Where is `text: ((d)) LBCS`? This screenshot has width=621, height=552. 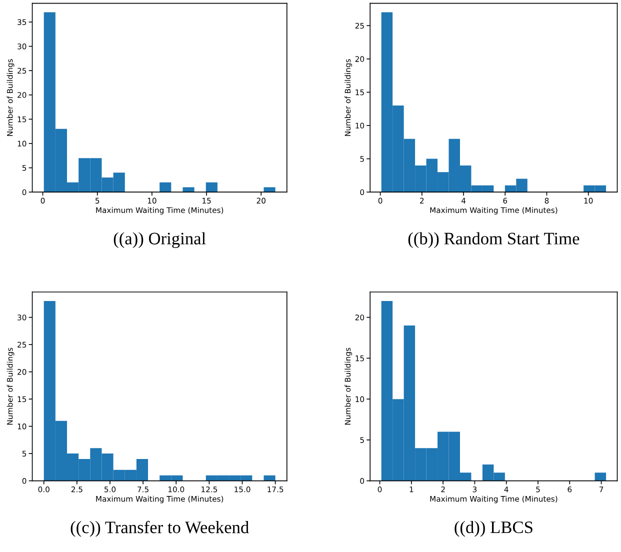 text: ((d)) LBCS is located at coordinates (493, 528).